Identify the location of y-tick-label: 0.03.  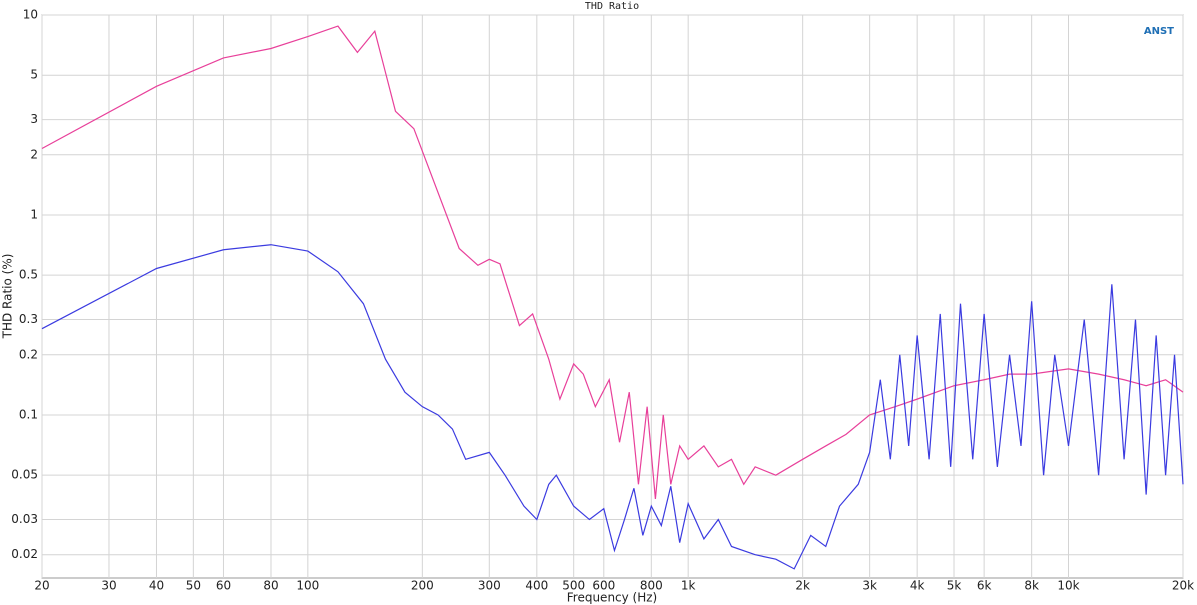
(24, 519).